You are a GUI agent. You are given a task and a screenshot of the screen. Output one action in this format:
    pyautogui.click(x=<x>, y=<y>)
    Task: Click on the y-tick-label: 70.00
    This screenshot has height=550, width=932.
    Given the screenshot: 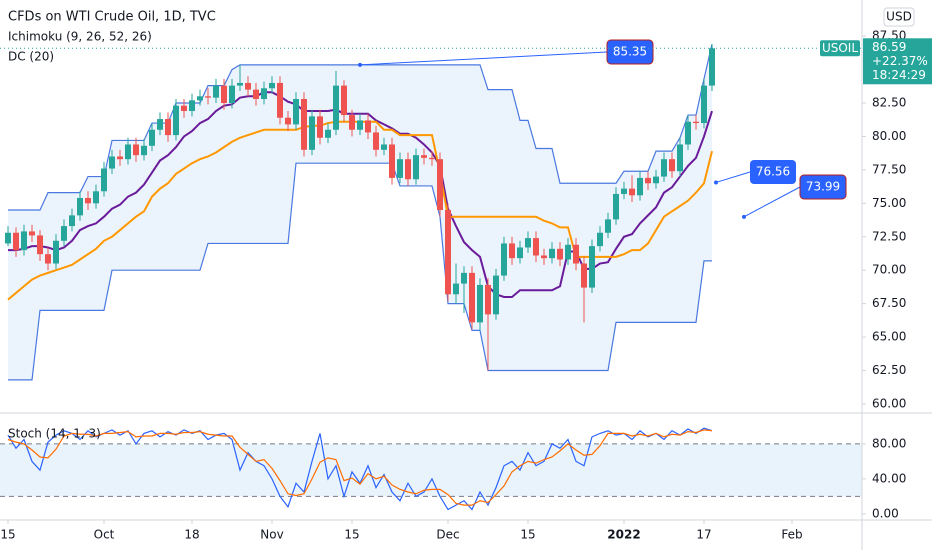 What is the action you would take?
    pyautogui.click(x=889, y=270)
    